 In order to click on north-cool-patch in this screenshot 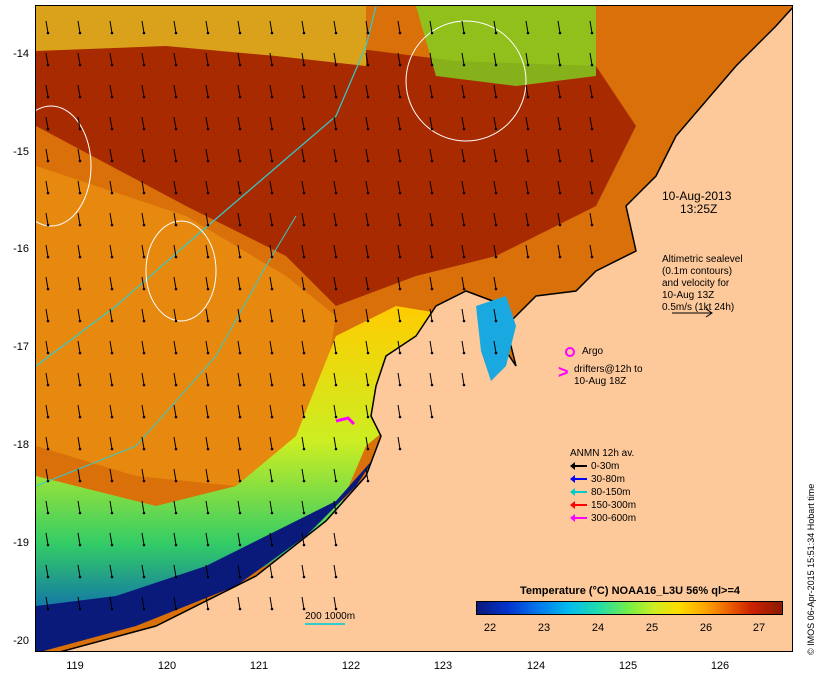, I will do `click(201, 36)`.